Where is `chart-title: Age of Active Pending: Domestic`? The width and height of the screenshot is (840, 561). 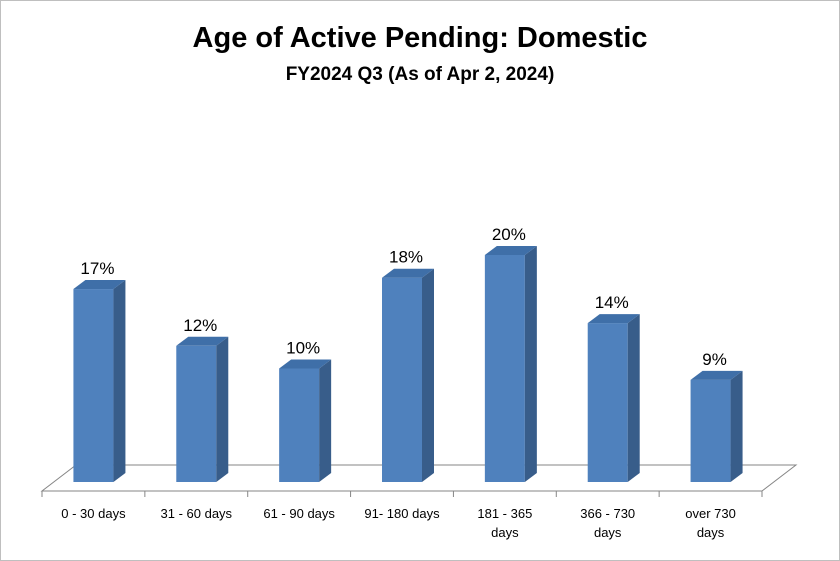 chart-title: Age of Active Pending: Domestic is located at coordinates (420, 38).